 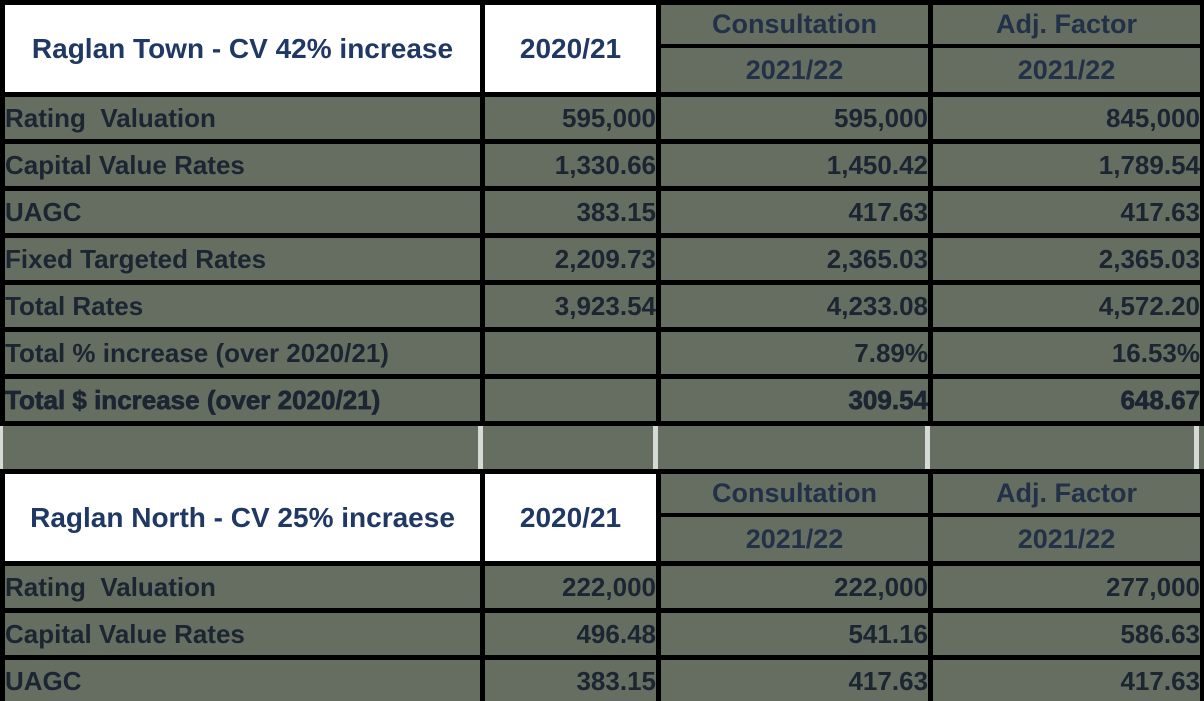 What do you see at coordinates (570, 259) in the screenshot?
I see `cell-base-year: 2,209.73` at bounding box center [570, 259].